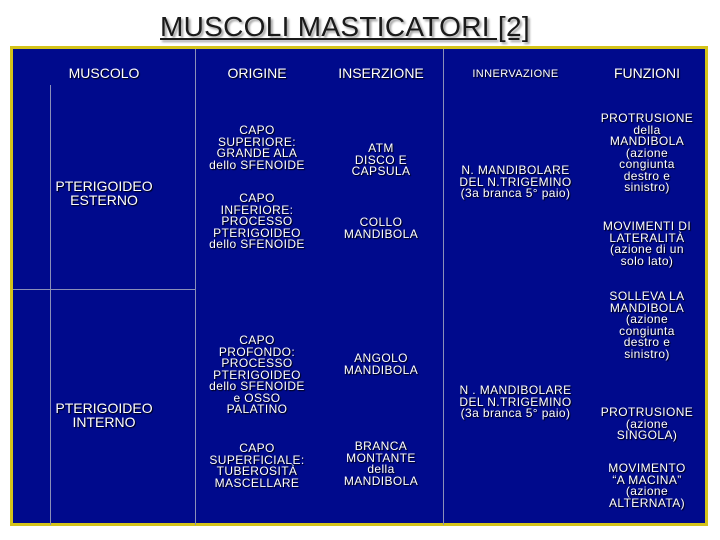 The image size is (720, 540). What do you see at coordinates (381, 457) in the screenshot?
I see `text-line: MONTANTE` at bounding box center [381, 457].